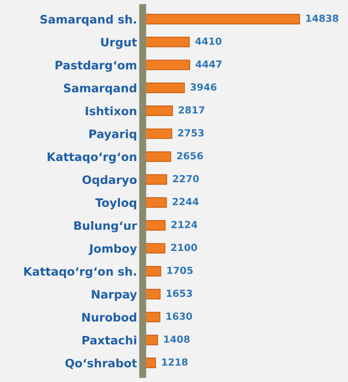  I want to click on y-tick-label: Pastdarg‘om, so click(96, 66).